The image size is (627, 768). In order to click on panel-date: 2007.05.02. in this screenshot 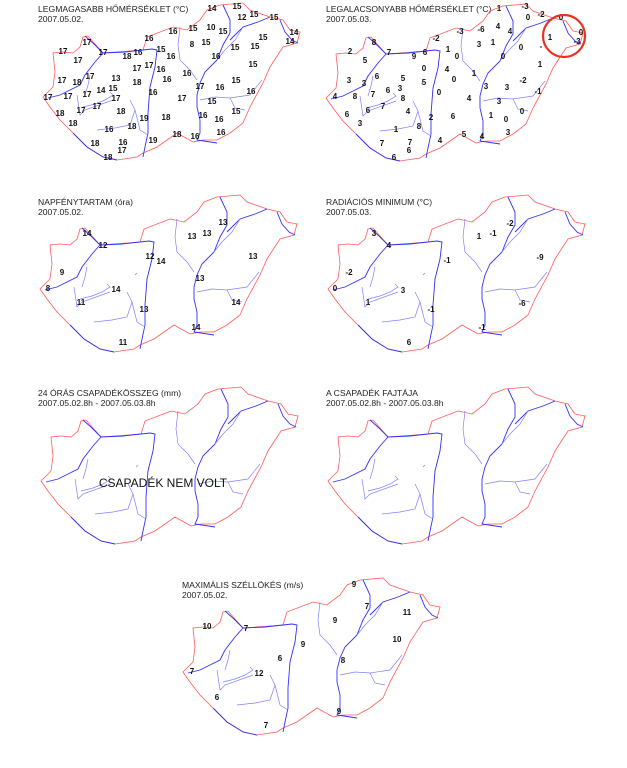, I will do `click(204, 595)`.